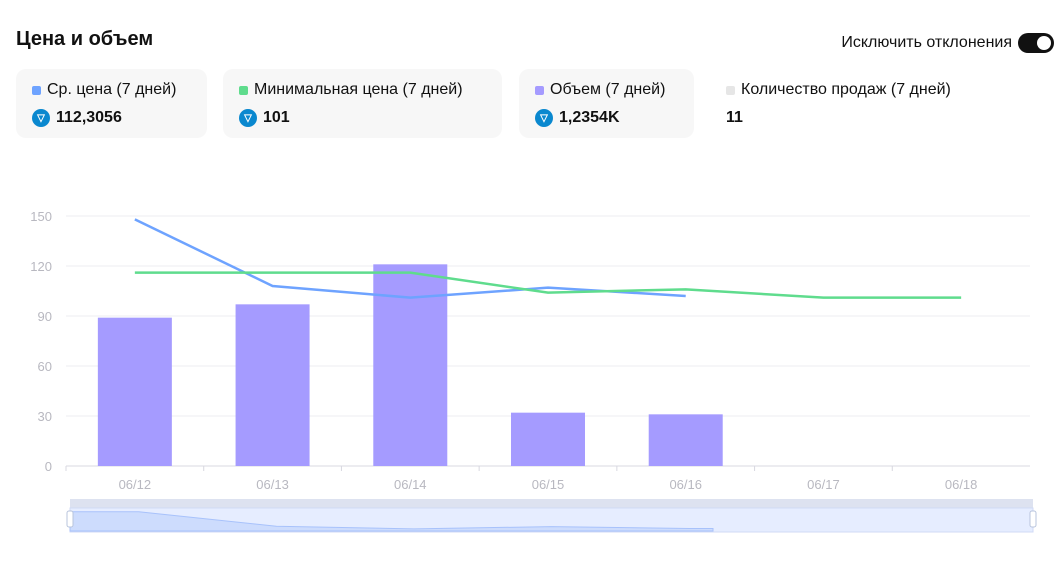 The height and width of the screenshot is (562, 1060). Describe the element at coordinates (111, 103) in the screenshot. I see `stat-card: Ср. цена (7 дней) ▽ 112,3056` at that location.